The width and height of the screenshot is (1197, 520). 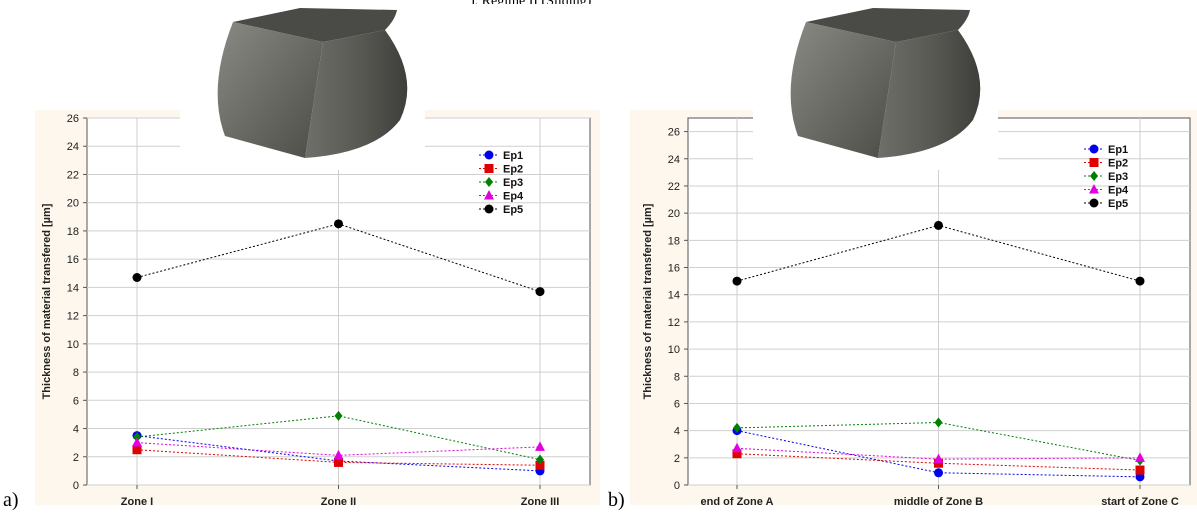 I want to click on chart-b-ytick-label: 10, so click(x=674, y=350).